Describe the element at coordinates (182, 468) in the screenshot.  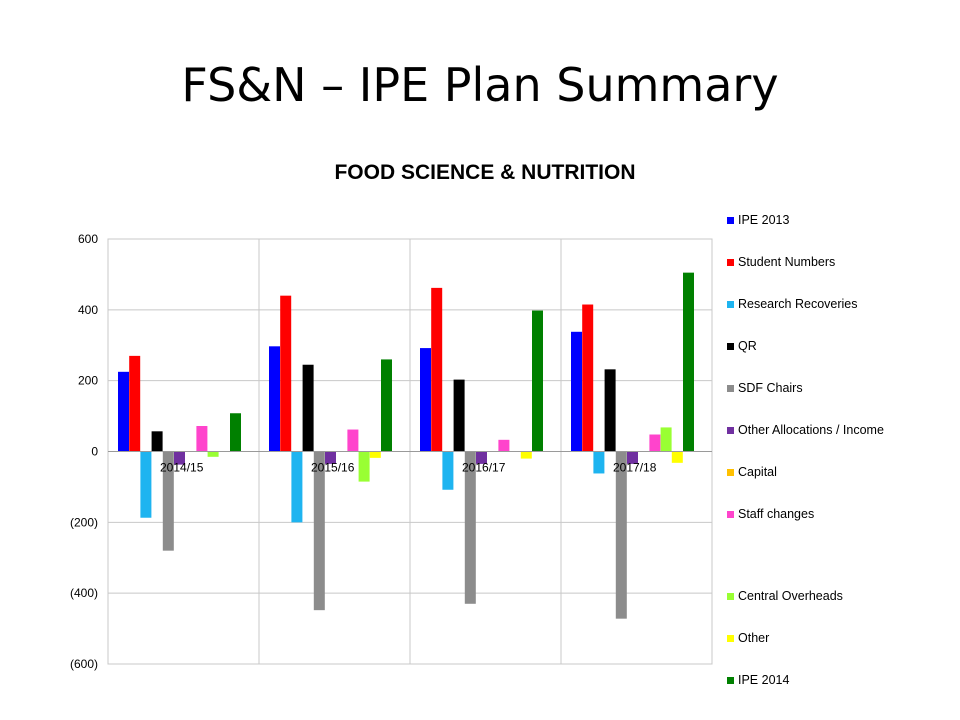
I see `category-label: 2014/15` at that location.